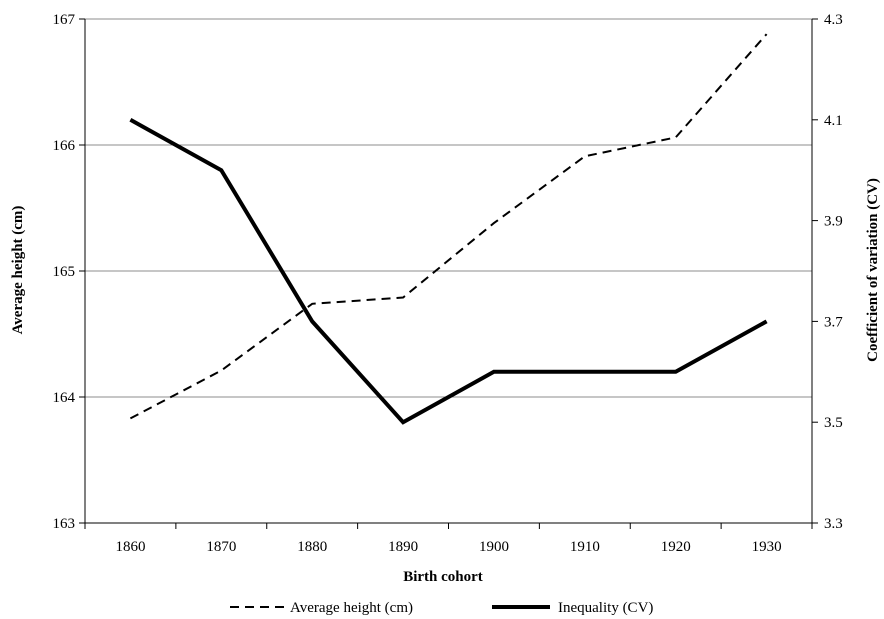 Image resolution: width=884 pixels, height=619 pixels. Describe the element at coordinates (833, 222) in the screenshot. I see `right-y-tick-label: 3.9` at that location.